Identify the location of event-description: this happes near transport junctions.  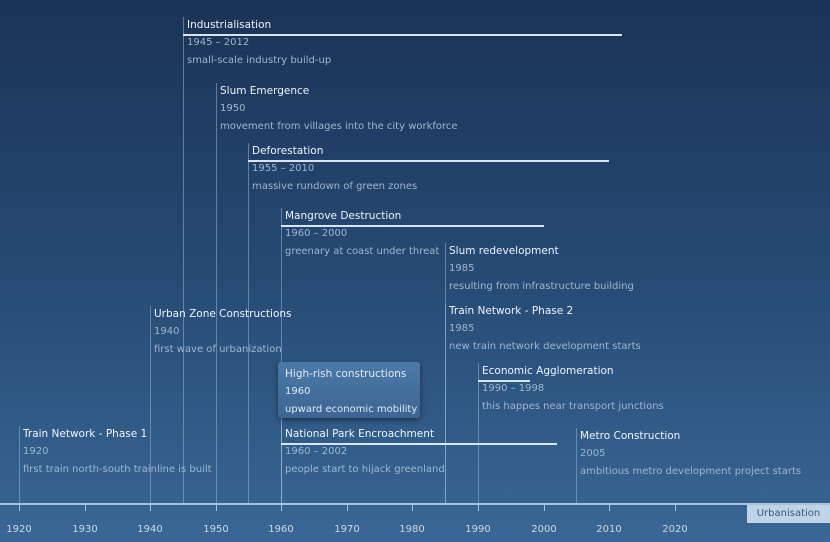
(573, 406).